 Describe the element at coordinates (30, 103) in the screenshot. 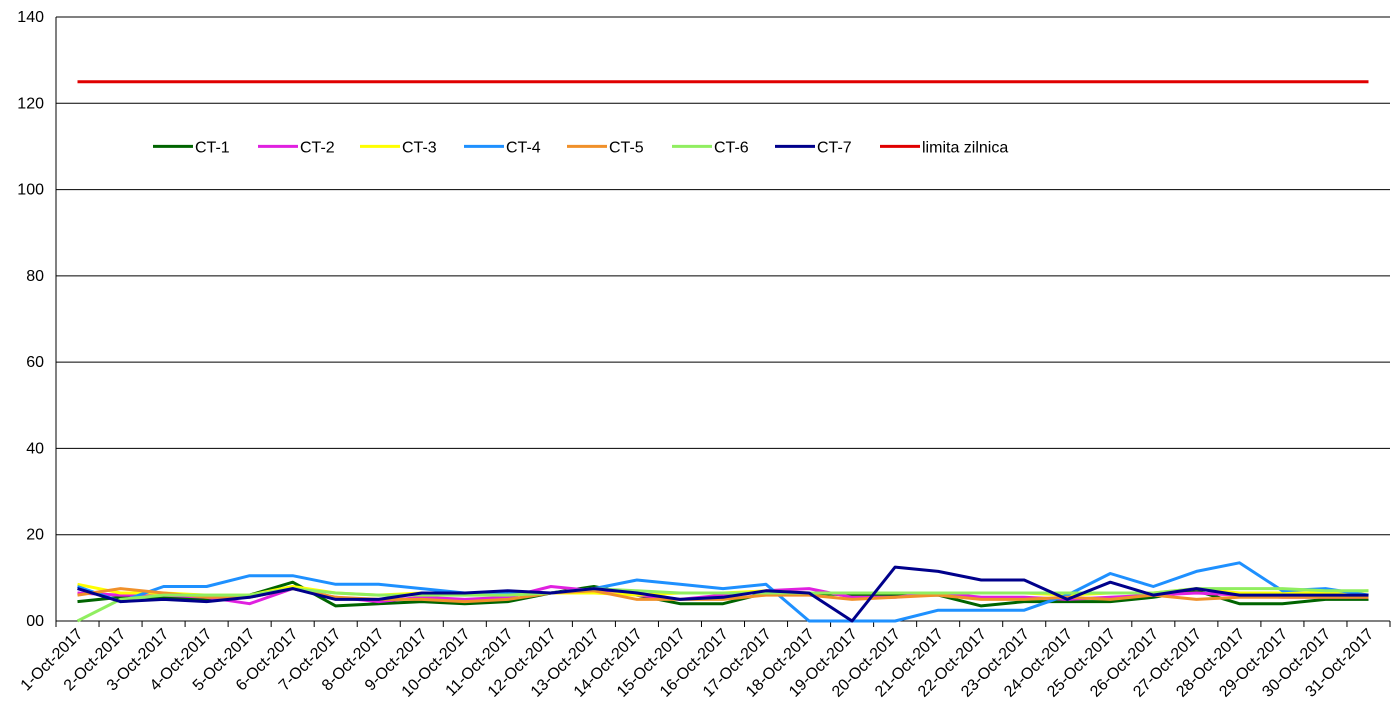

I see `y-tick-label: 120` at that location.